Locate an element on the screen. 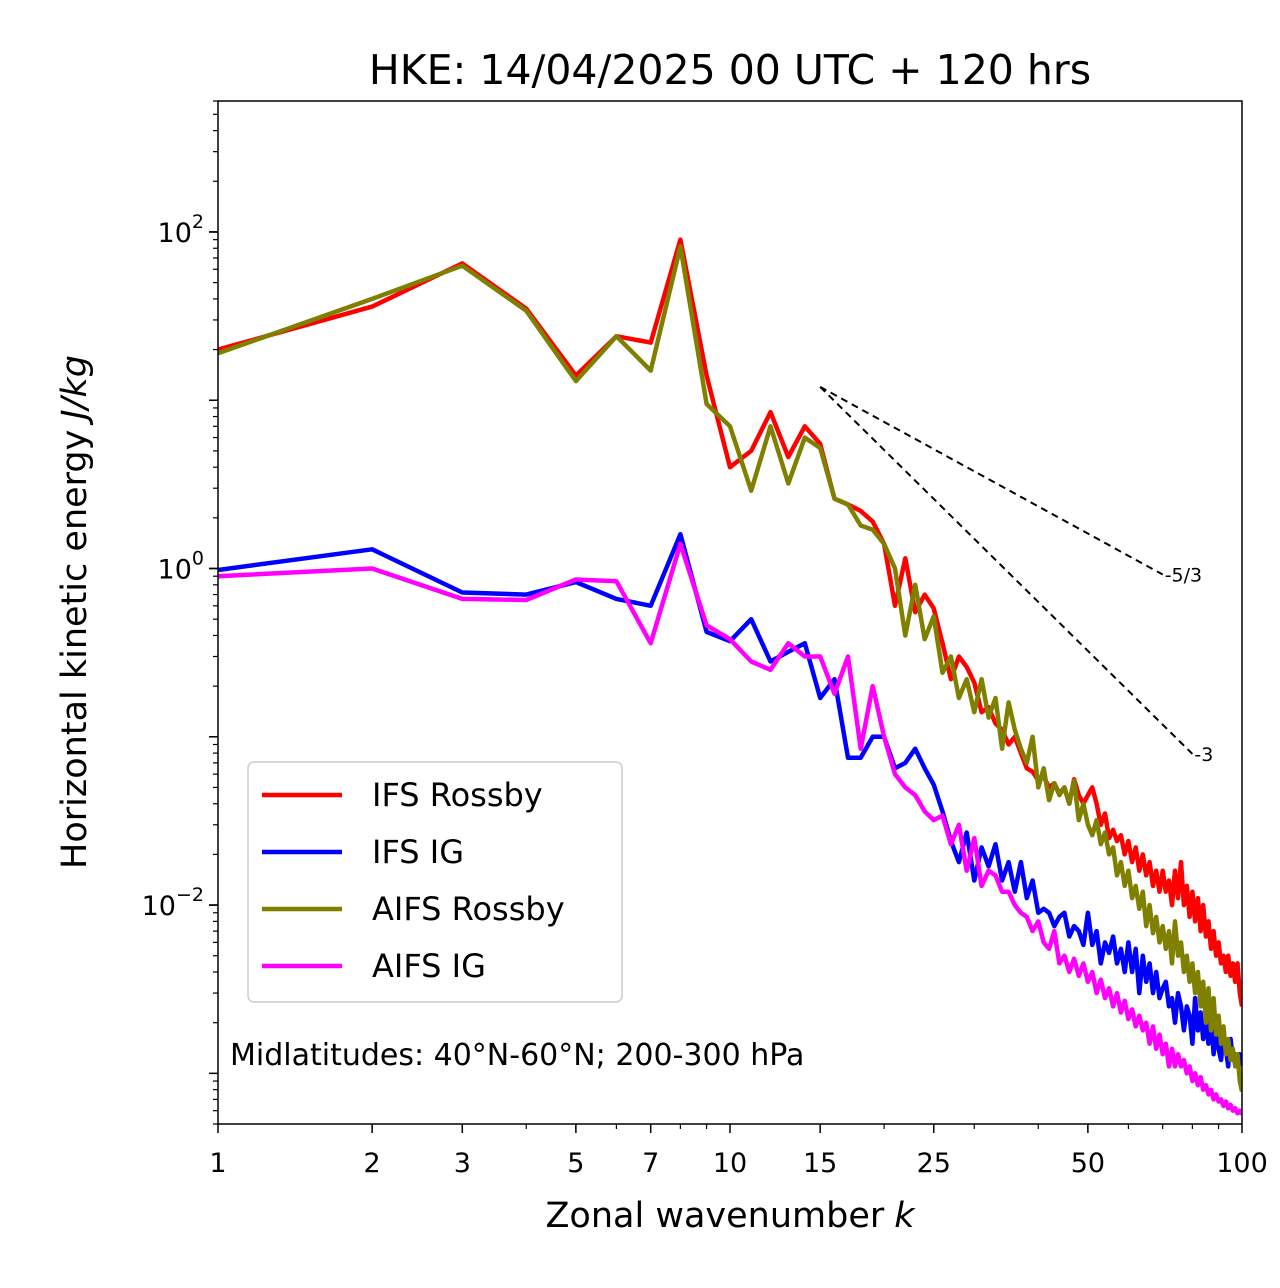 The height and width of the screenshot is (1288, 1280). x-tick-label: 1 is located at coordinates (217, 1163).